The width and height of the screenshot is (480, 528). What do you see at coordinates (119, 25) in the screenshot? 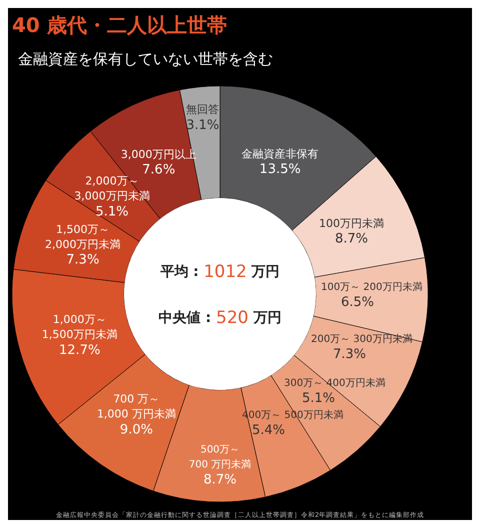
I see `chart-title: 40 歳代・二人以上世帯` at bounding box center [119, 25].